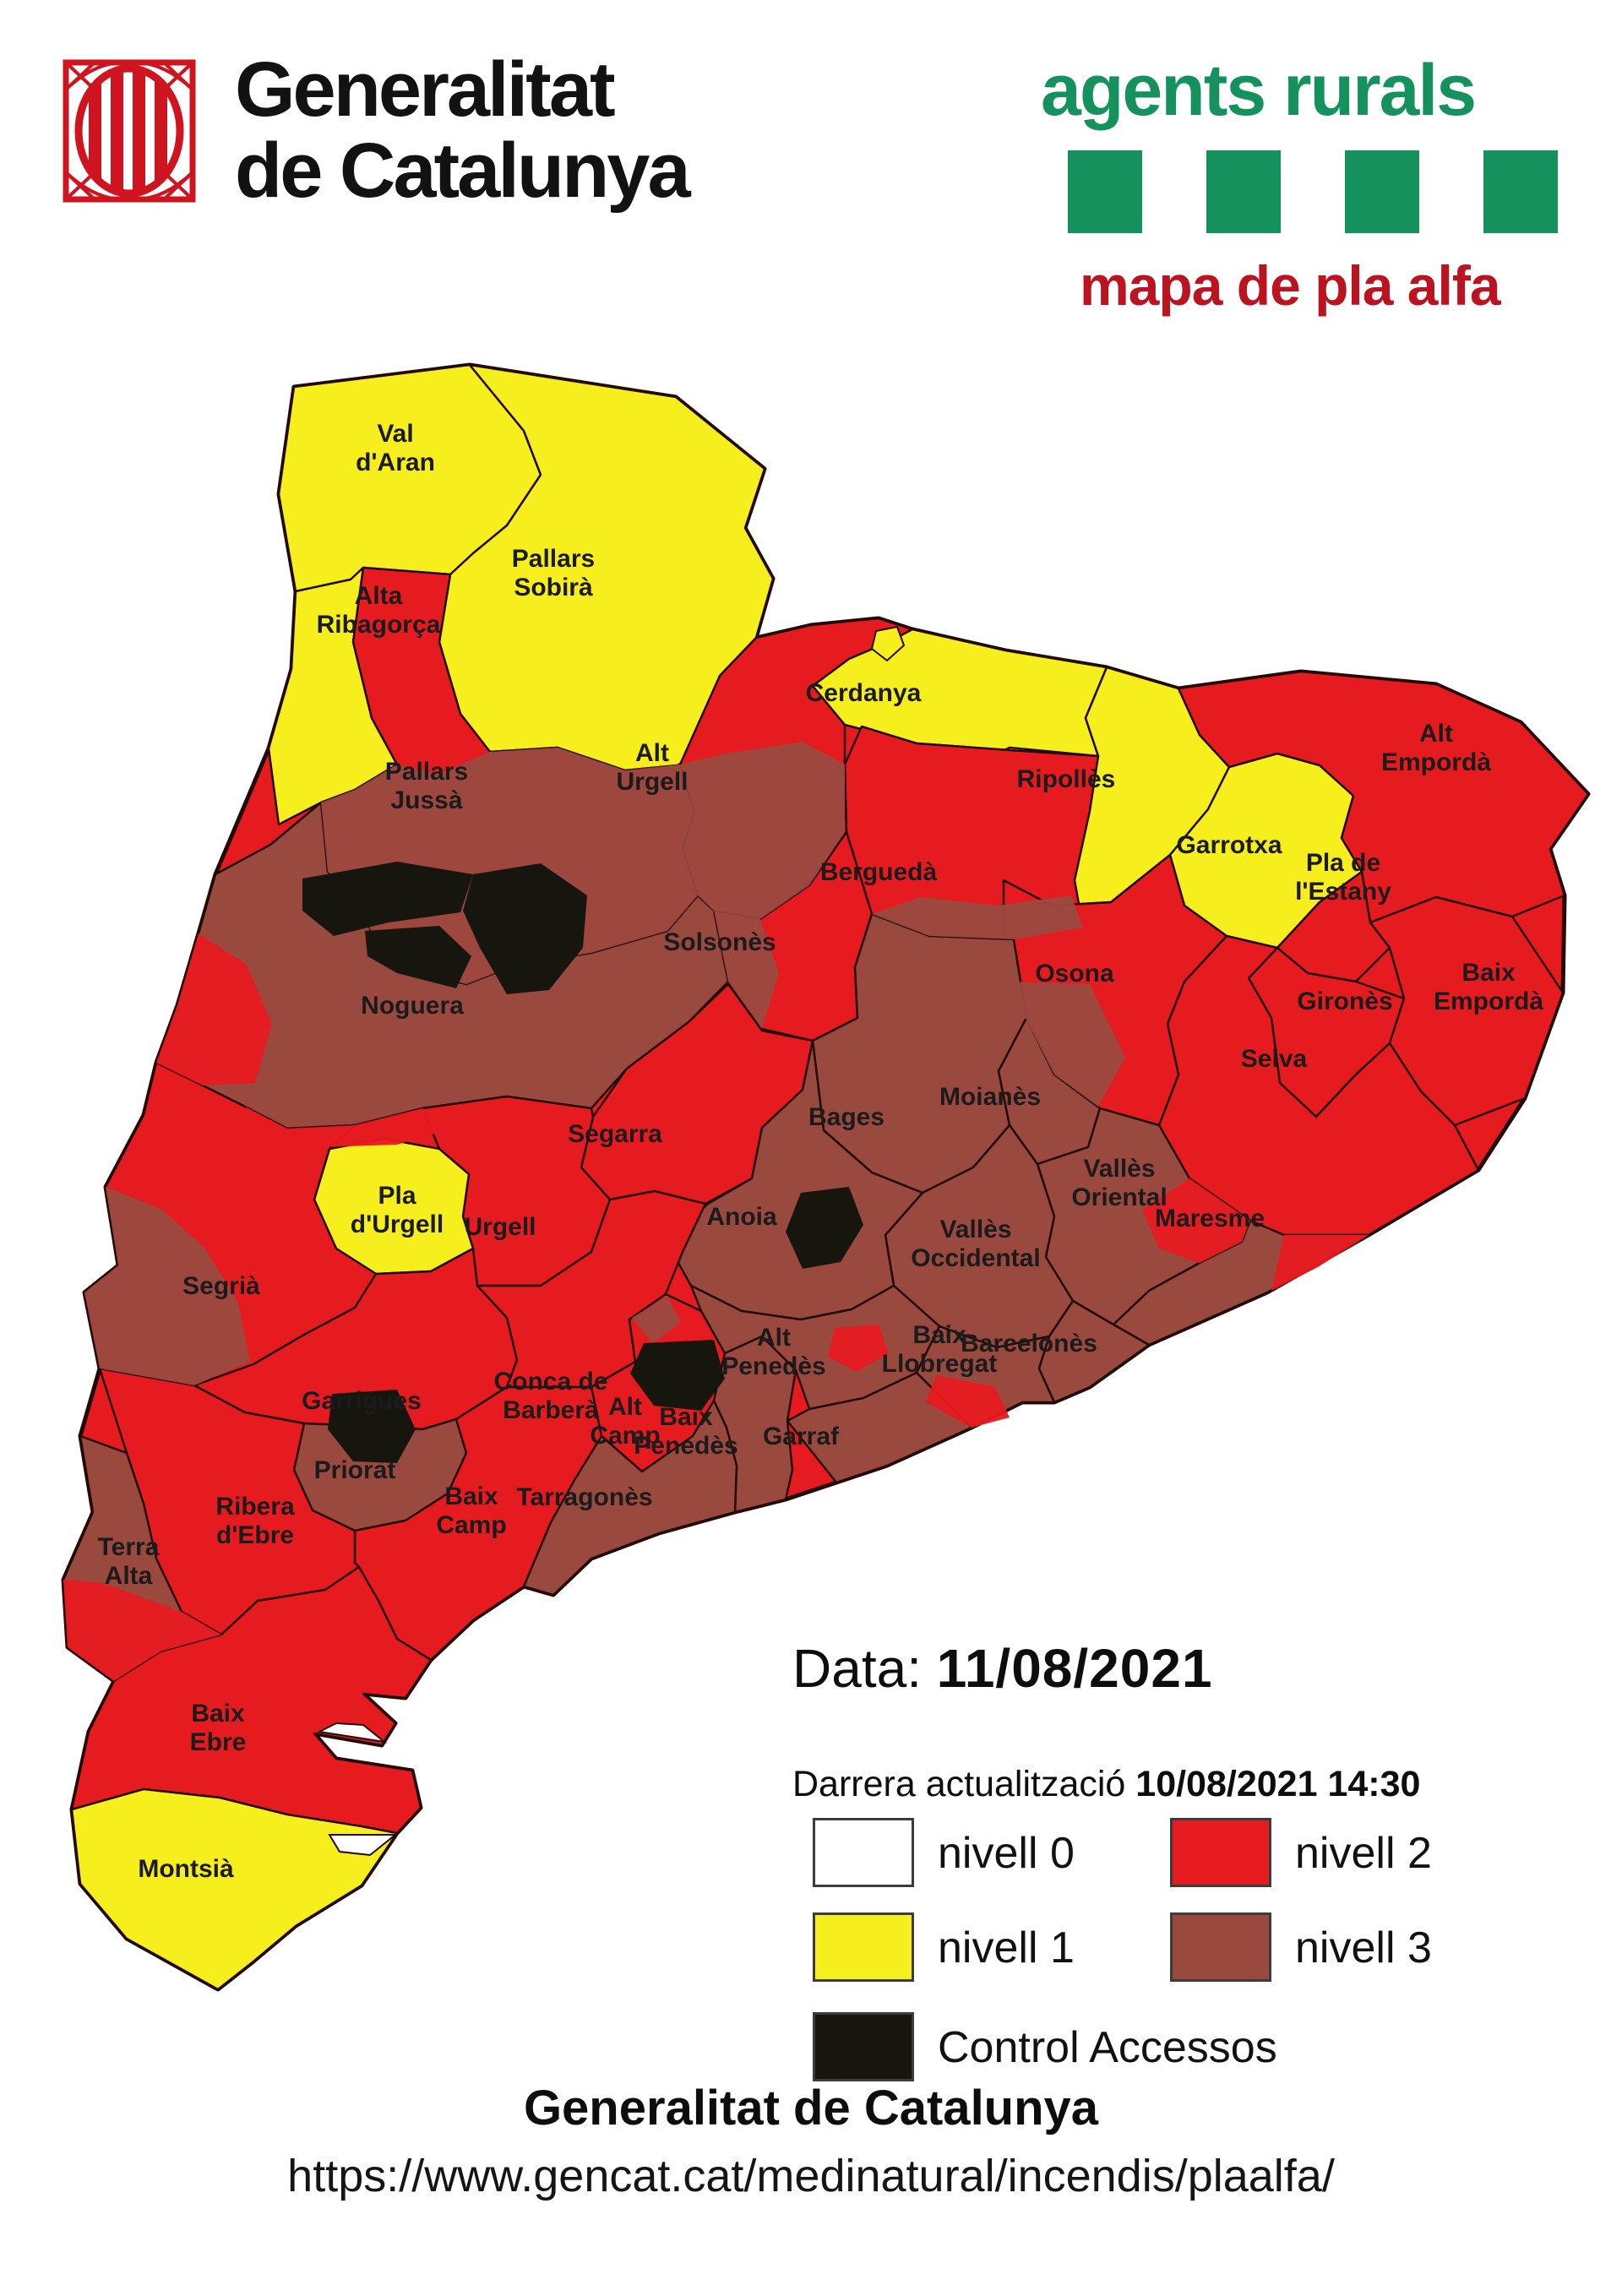 The width and height of the screenshot is (1622, 2296). Describe the element at coordinates (773, 1352) in the screenshot. I see `comarca-label-altpenedes: Alt Penedès` at that location.